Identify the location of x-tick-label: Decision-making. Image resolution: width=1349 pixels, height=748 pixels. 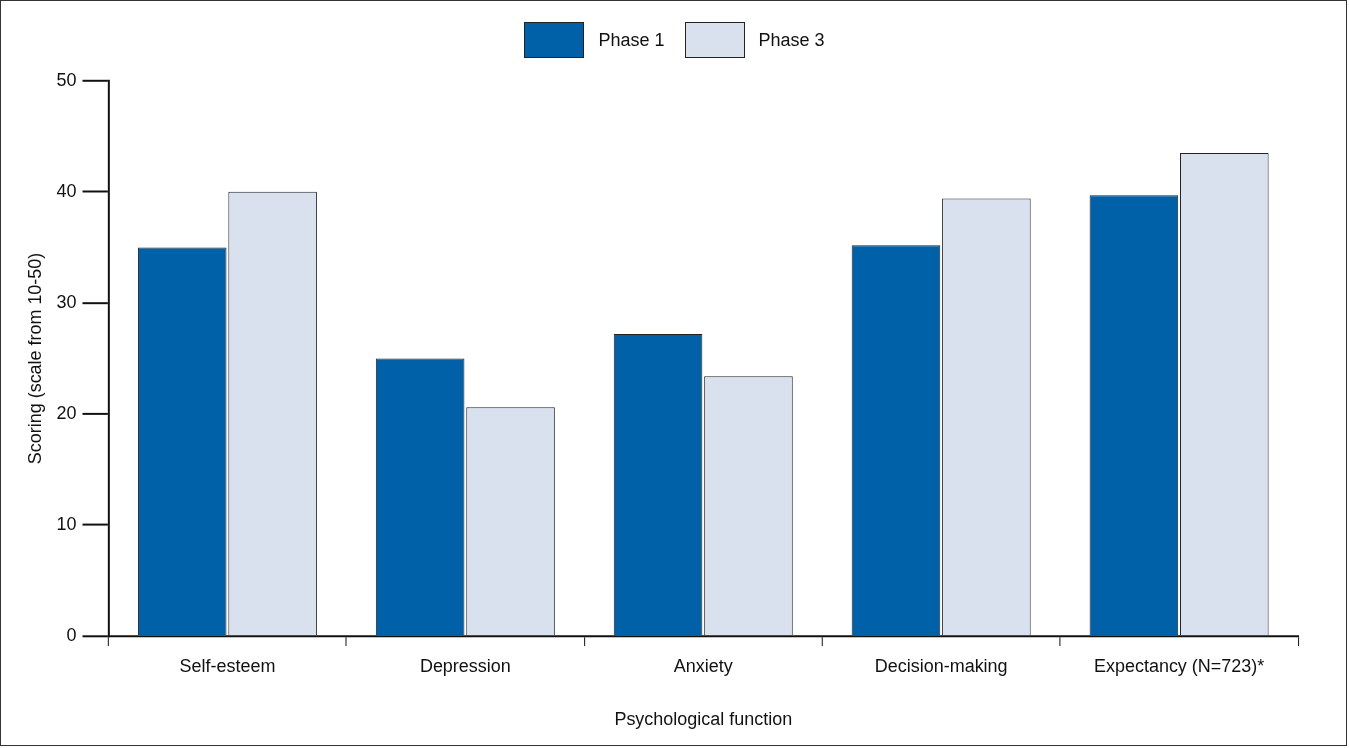
(941, 665).